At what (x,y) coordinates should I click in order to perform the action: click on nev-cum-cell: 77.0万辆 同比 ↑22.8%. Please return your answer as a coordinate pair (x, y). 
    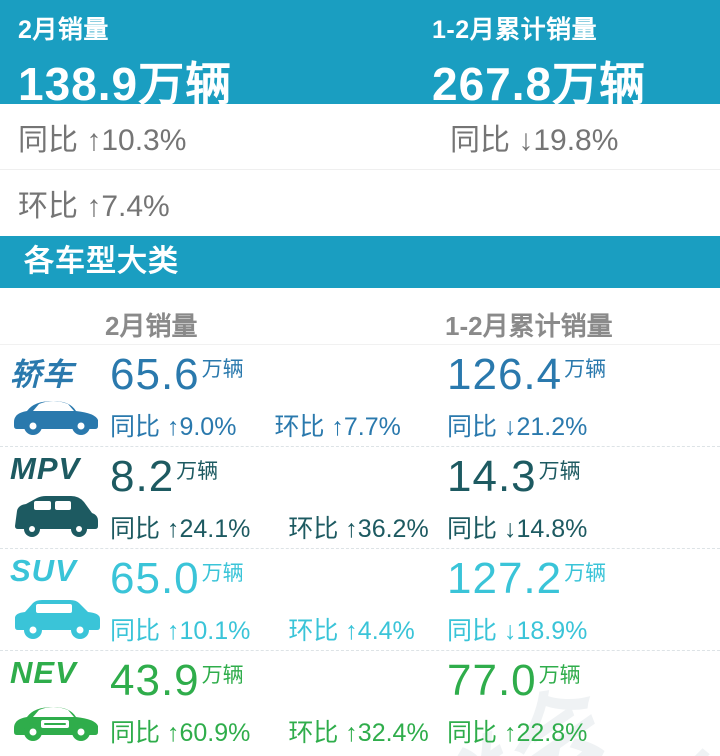
    Looking at the image, I should click on (517, 704).